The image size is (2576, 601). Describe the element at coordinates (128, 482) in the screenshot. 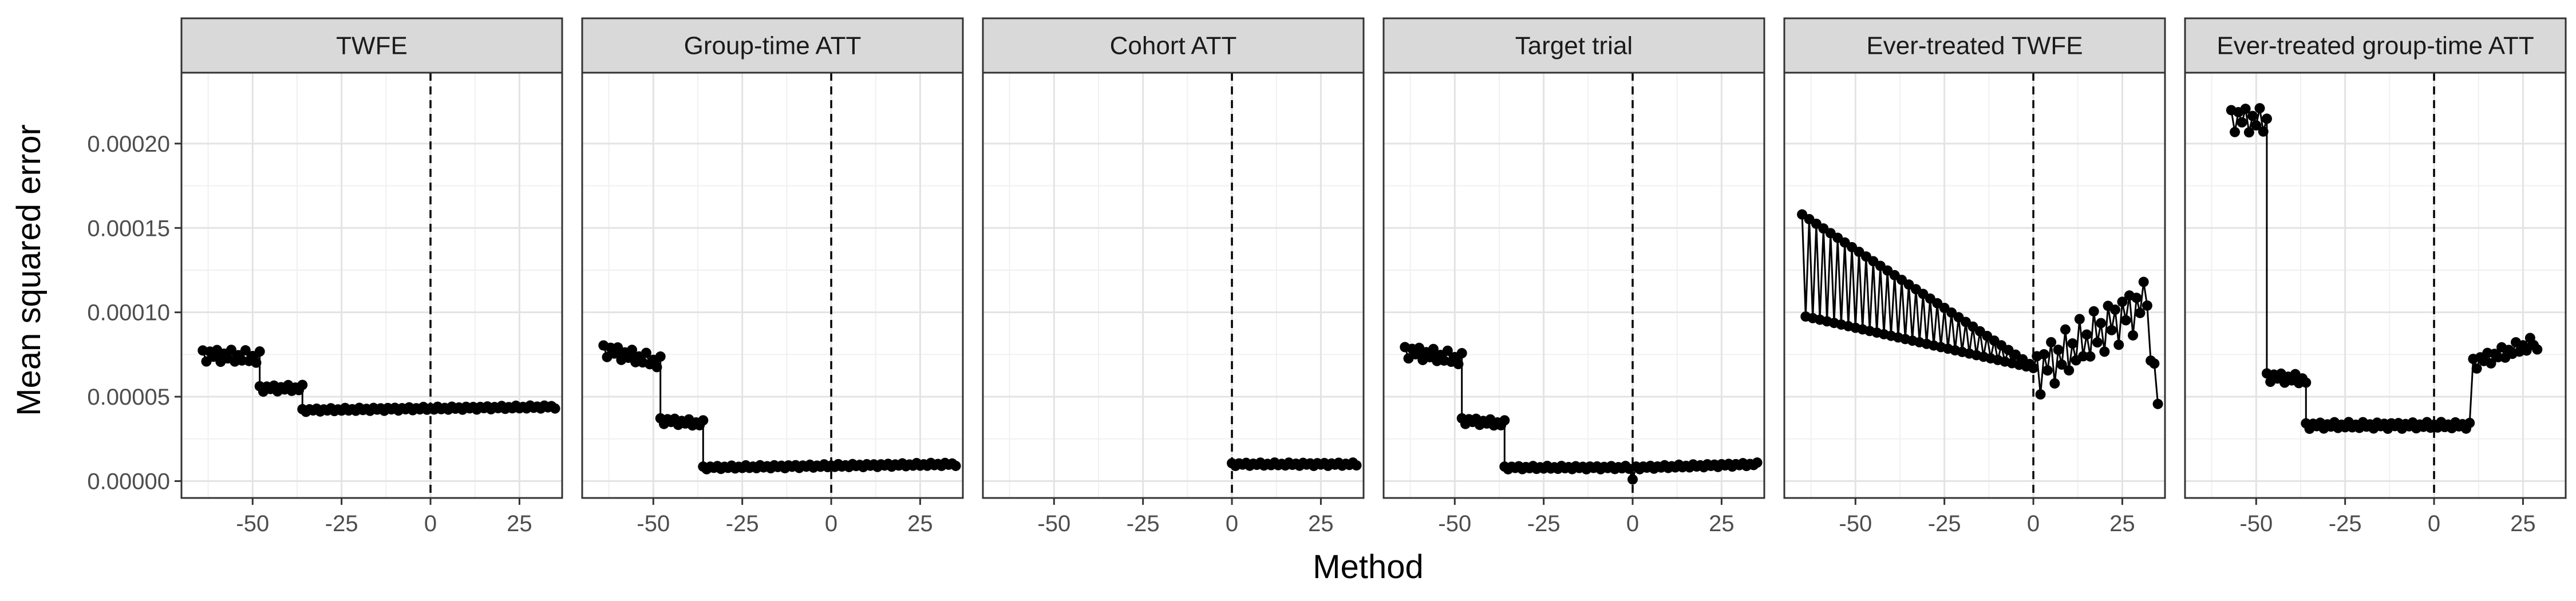

I see `y-tick-label: 0.00000` at that location.